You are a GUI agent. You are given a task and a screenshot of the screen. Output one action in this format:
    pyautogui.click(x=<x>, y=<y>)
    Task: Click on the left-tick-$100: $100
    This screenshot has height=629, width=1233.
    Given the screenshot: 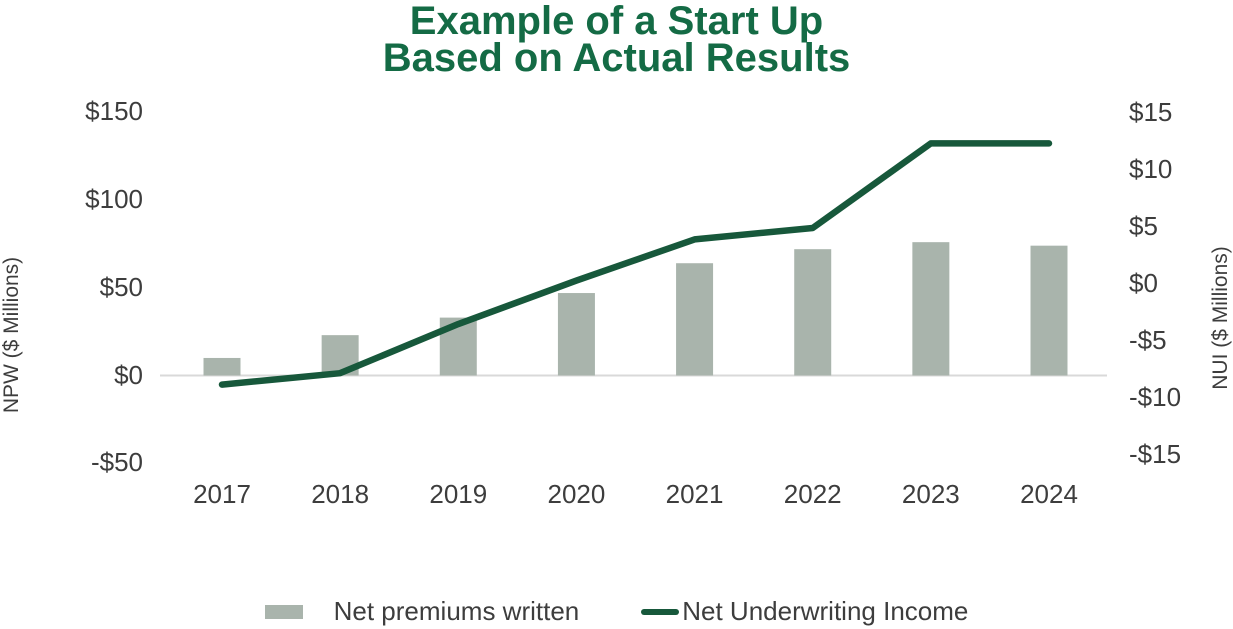 What is the action you would take?
    pyautogui.click(x=114, y=198)
    